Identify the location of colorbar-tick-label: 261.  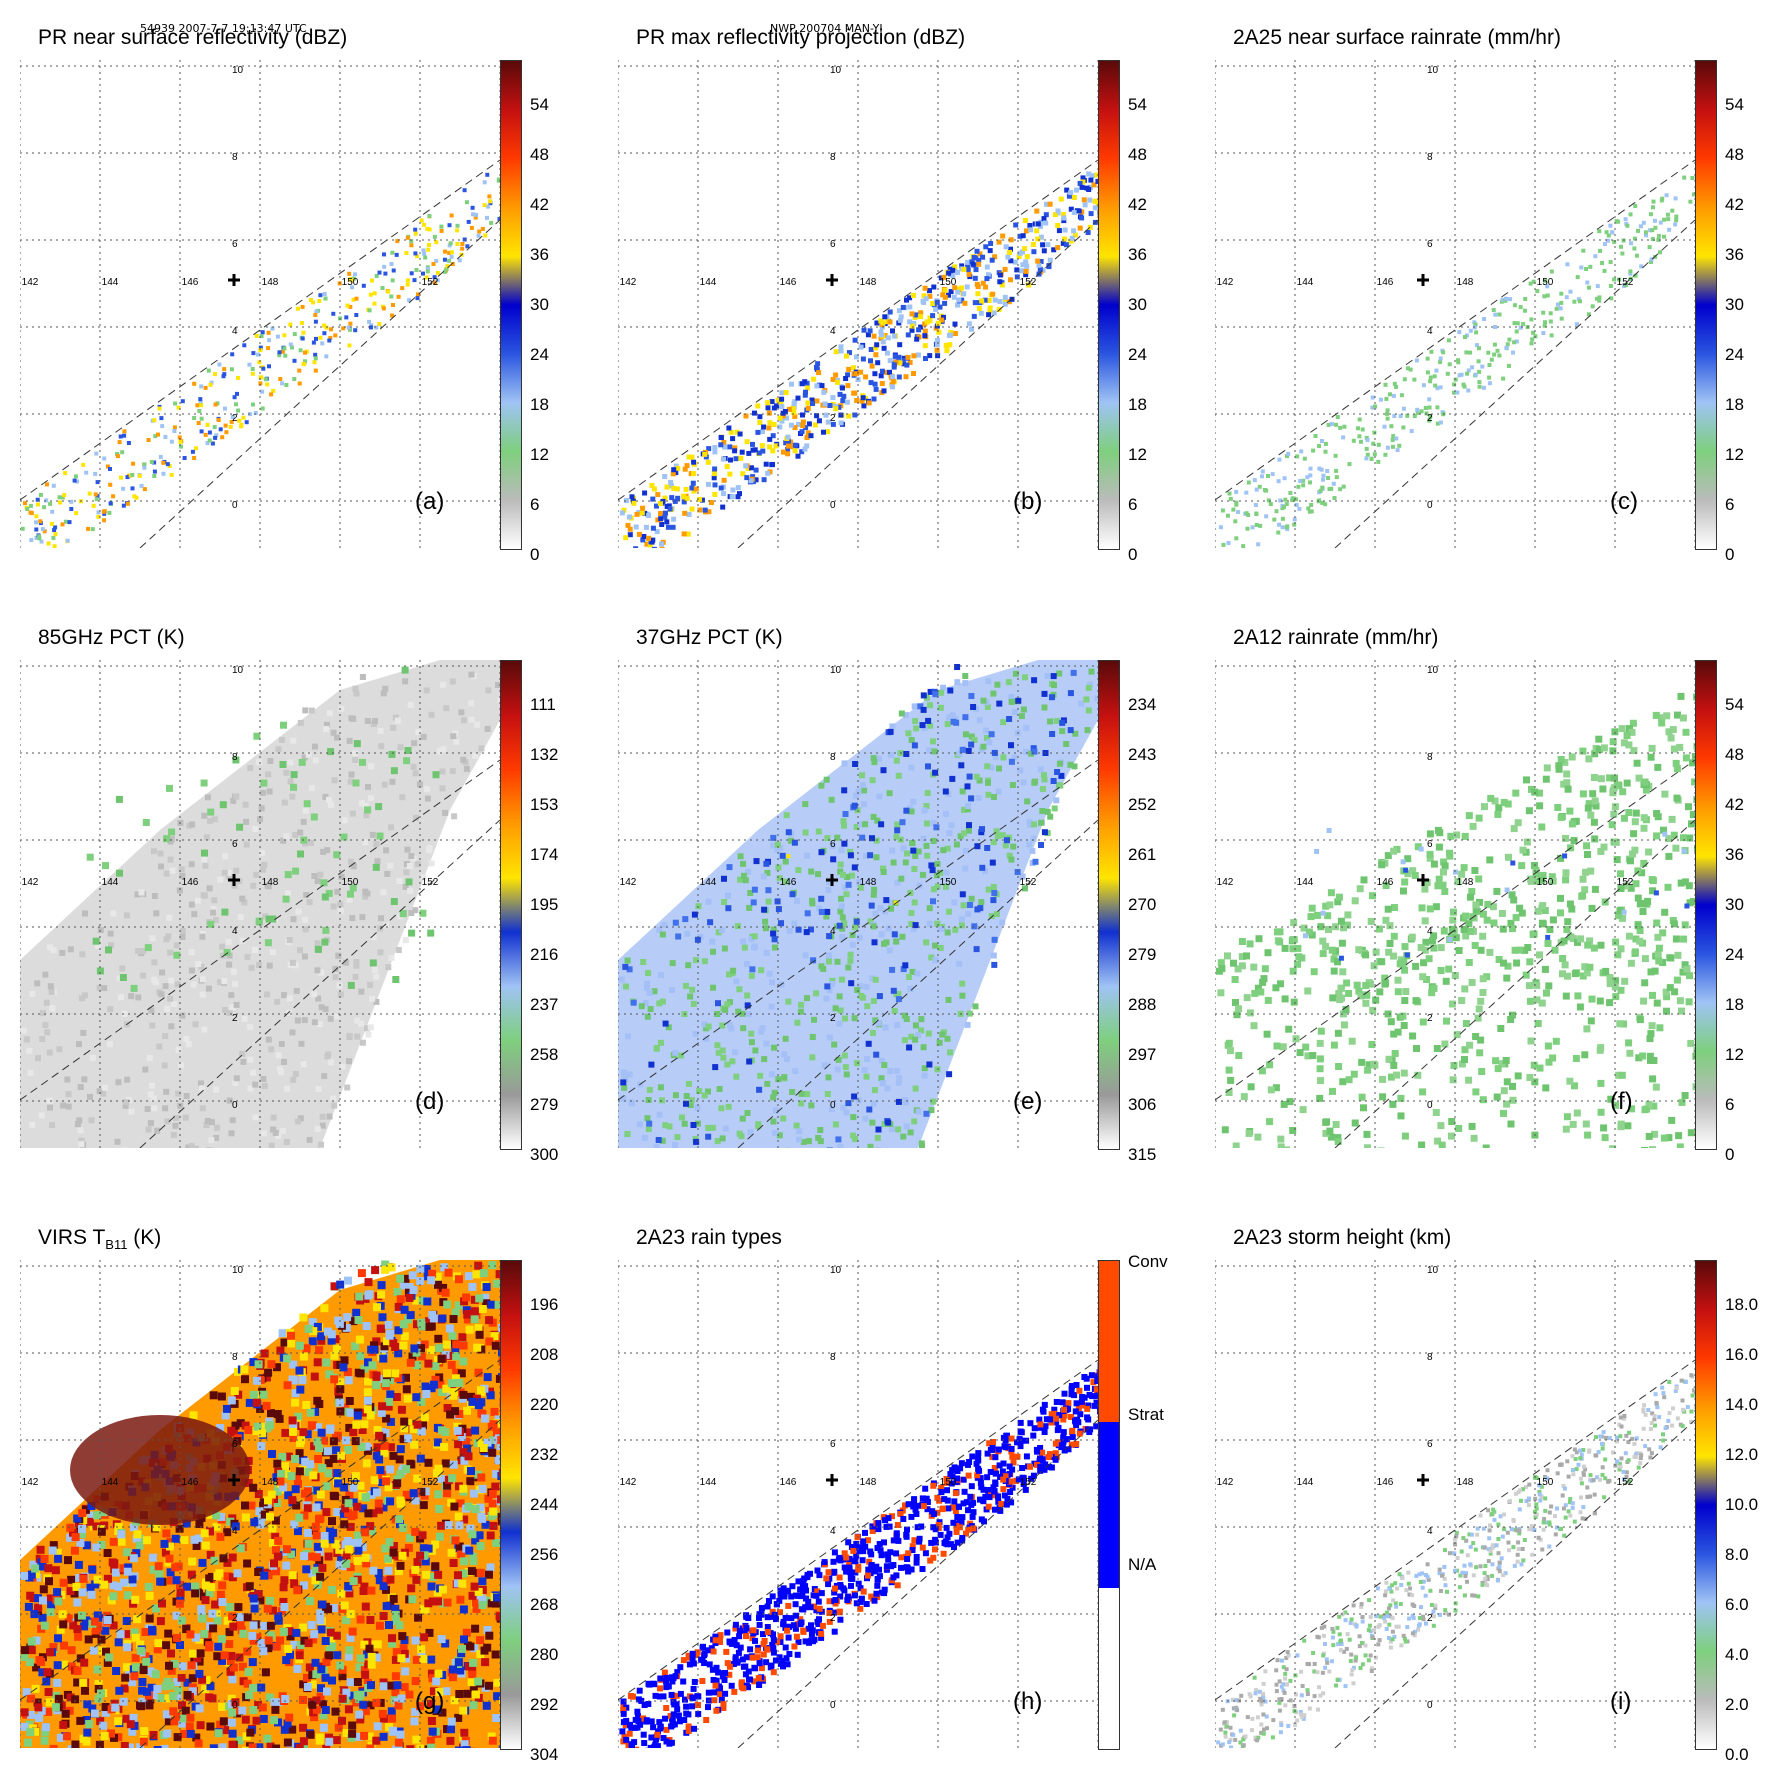
(1142, 854).